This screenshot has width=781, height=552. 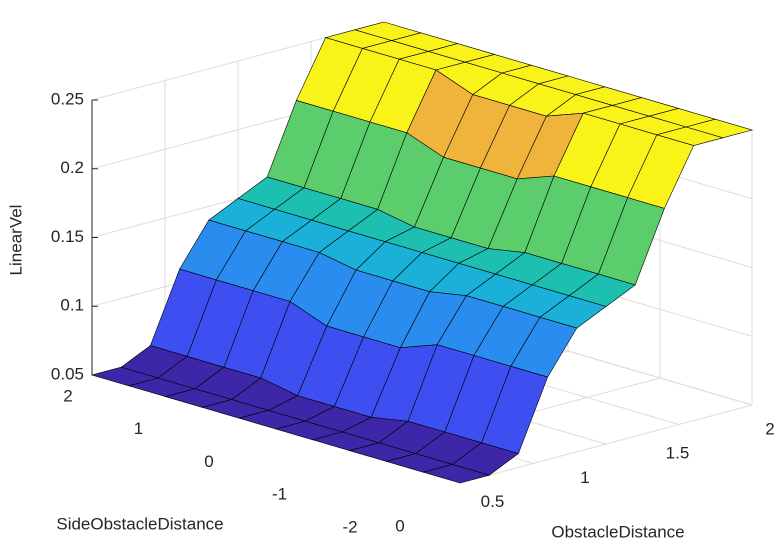 What do you see at coordinates (399, 525) in the screenshot?
I see `x-tick-label: 0` at bounding box center [399, 525].